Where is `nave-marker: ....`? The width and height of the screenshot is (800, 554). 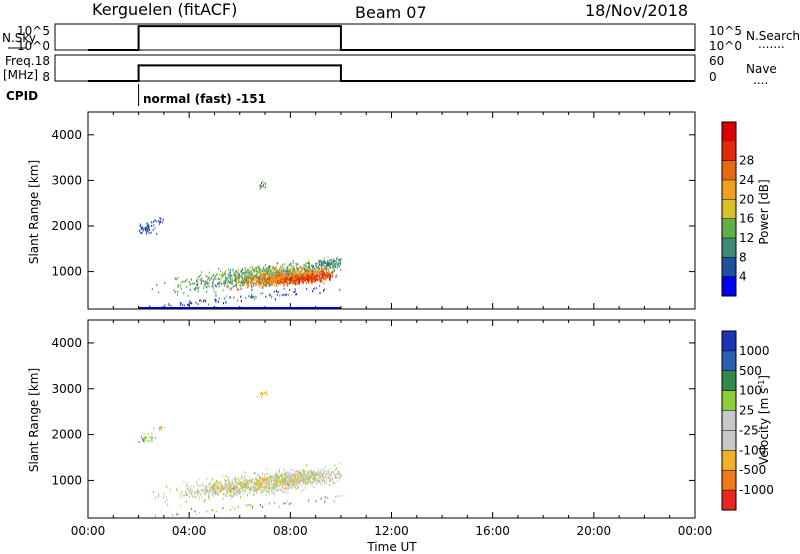
nave-marker: .... is located at coordinates (760, 80).